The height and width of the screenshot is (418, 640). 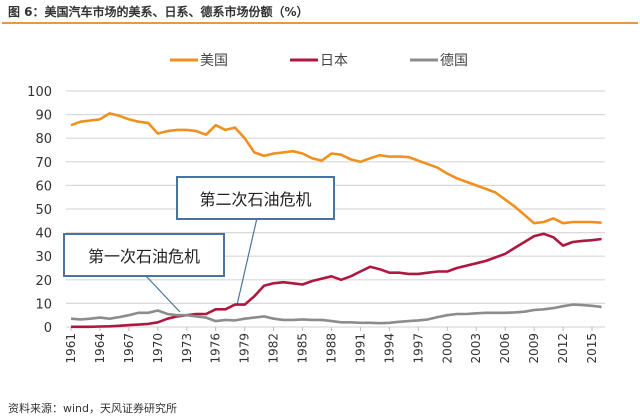 What do you see at coordinates (216, 348) in the screenshot?
I see `x-tick-label: 1976` at bounding box center [216, 348].